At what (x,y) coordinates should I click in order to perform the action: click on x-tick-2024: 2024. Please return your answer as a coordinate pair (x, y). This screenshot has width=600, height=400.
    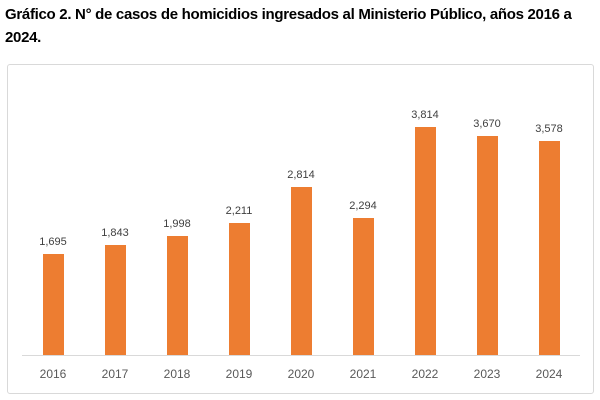
    Looking at the image, I should click on (549, 374).